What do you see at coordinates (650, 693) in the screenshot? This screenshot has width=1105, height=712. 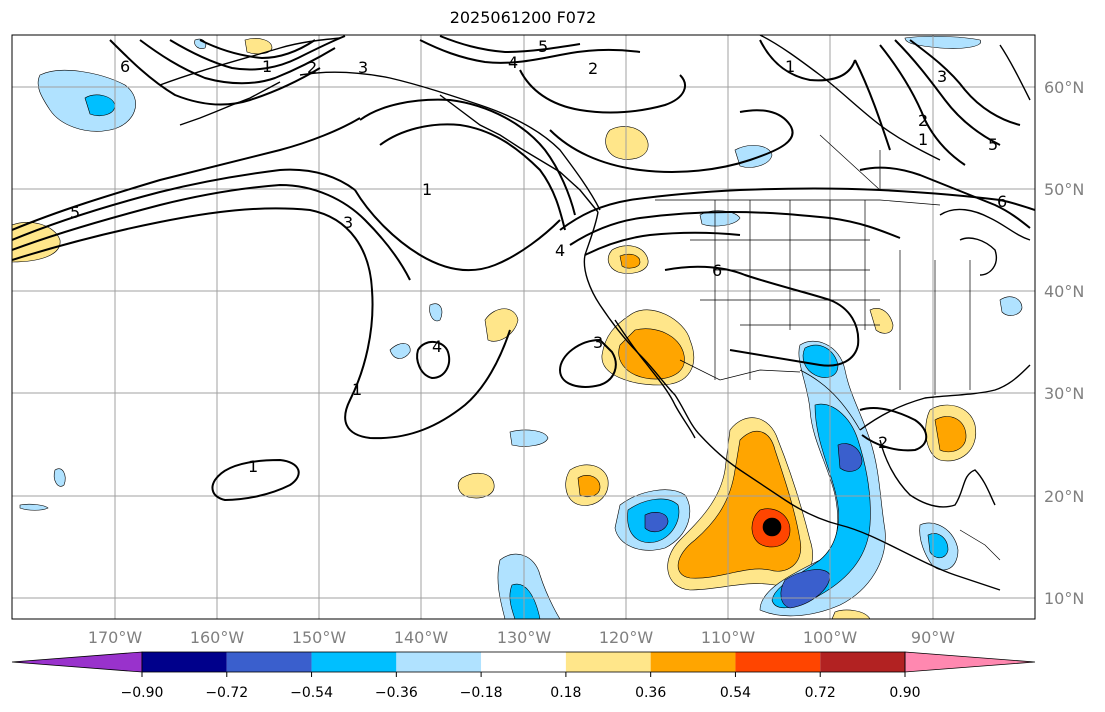 I see `colorbar-tick-label: 0.36` at bounding box center [650, 693].